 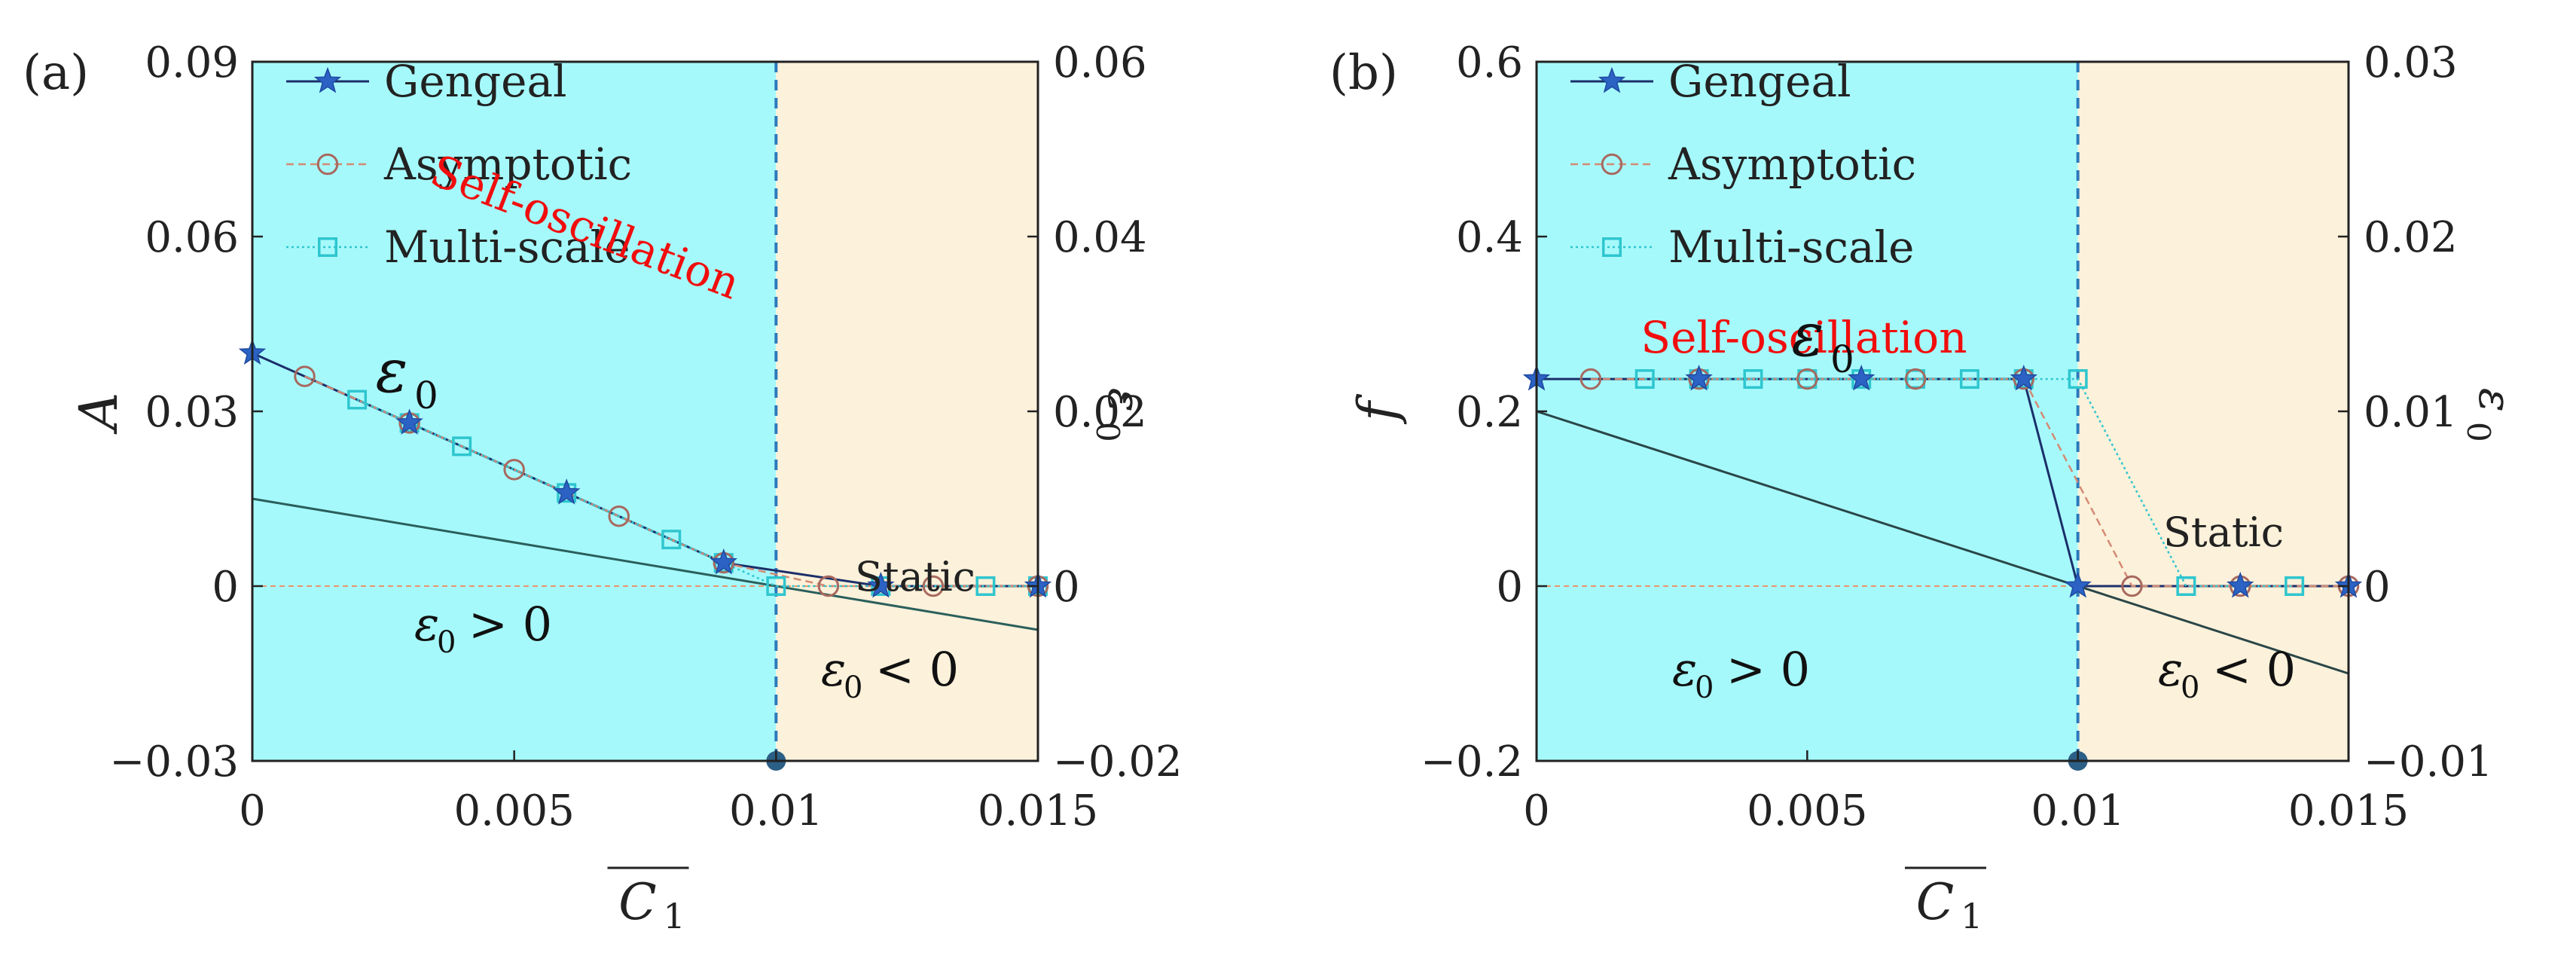 I want to click on y-tick-label: 0.06, so click(x=192, y=237).